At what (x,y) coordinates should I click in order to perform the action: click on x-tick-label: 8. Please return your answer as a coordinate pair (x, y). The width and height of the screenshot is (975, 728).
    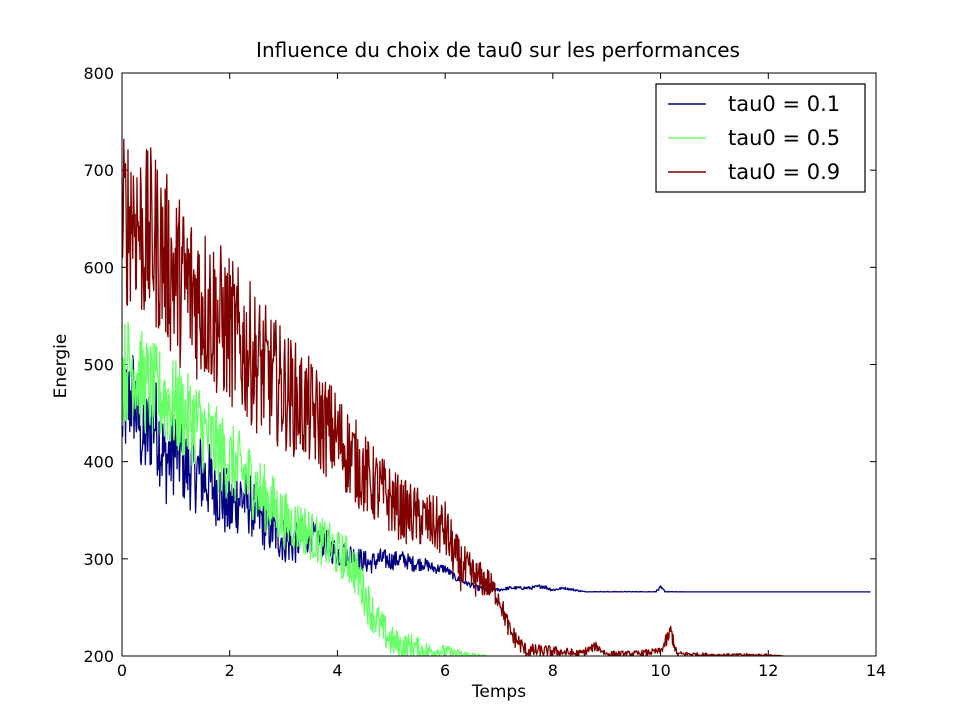
    Looking at the image, I should click on (553, 670).